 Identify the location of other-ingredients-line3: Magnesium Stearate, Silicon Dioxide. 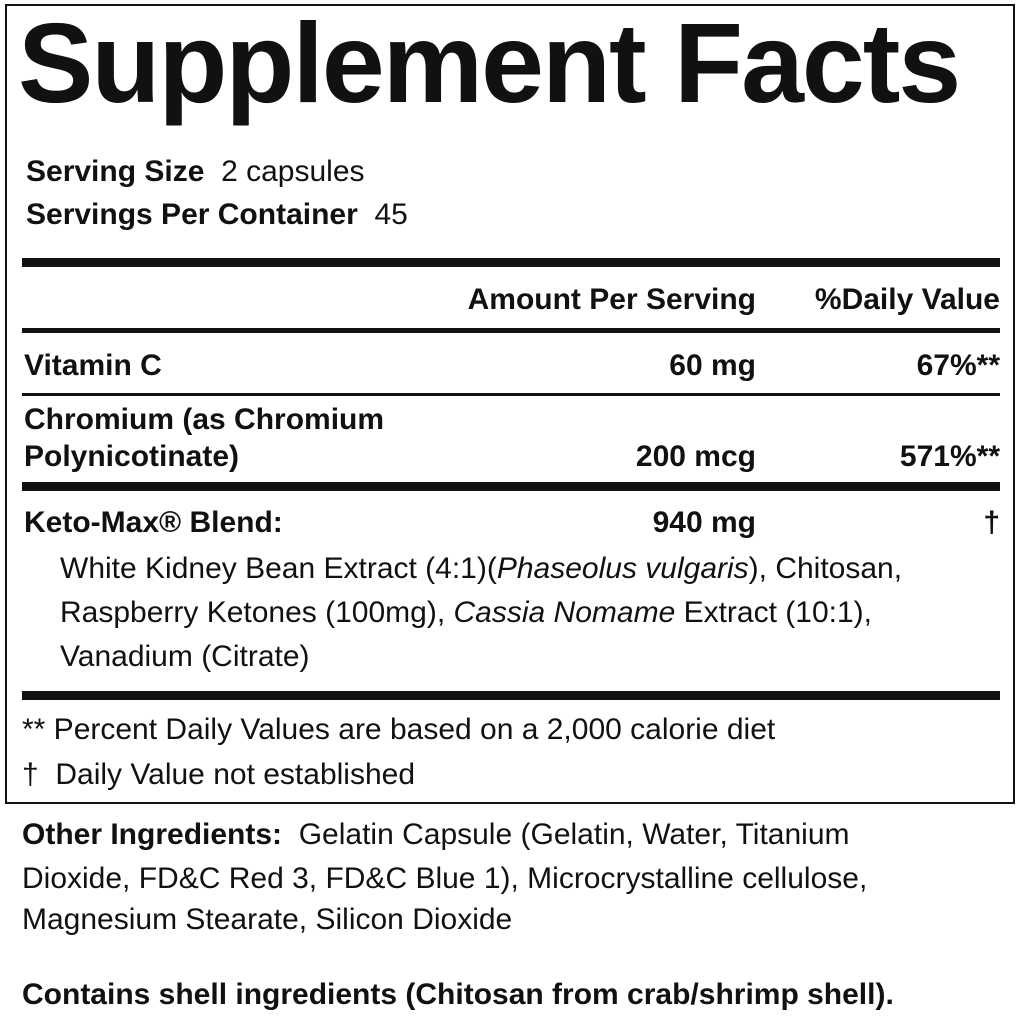
(267, 919).